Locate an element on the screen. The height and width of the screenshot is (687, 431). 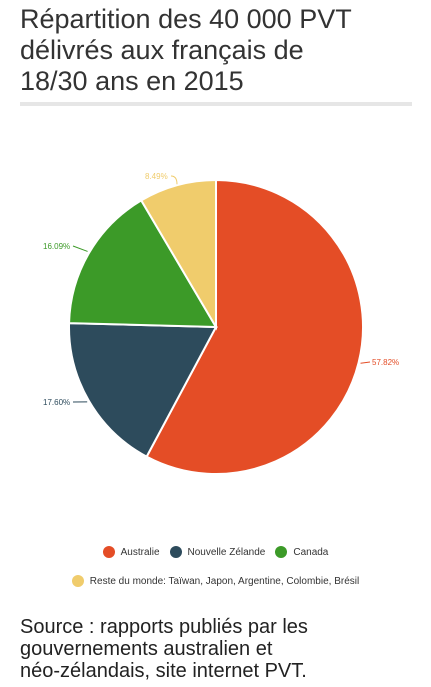
legend-item-canada: Canada is located at coordinates (301, 552).